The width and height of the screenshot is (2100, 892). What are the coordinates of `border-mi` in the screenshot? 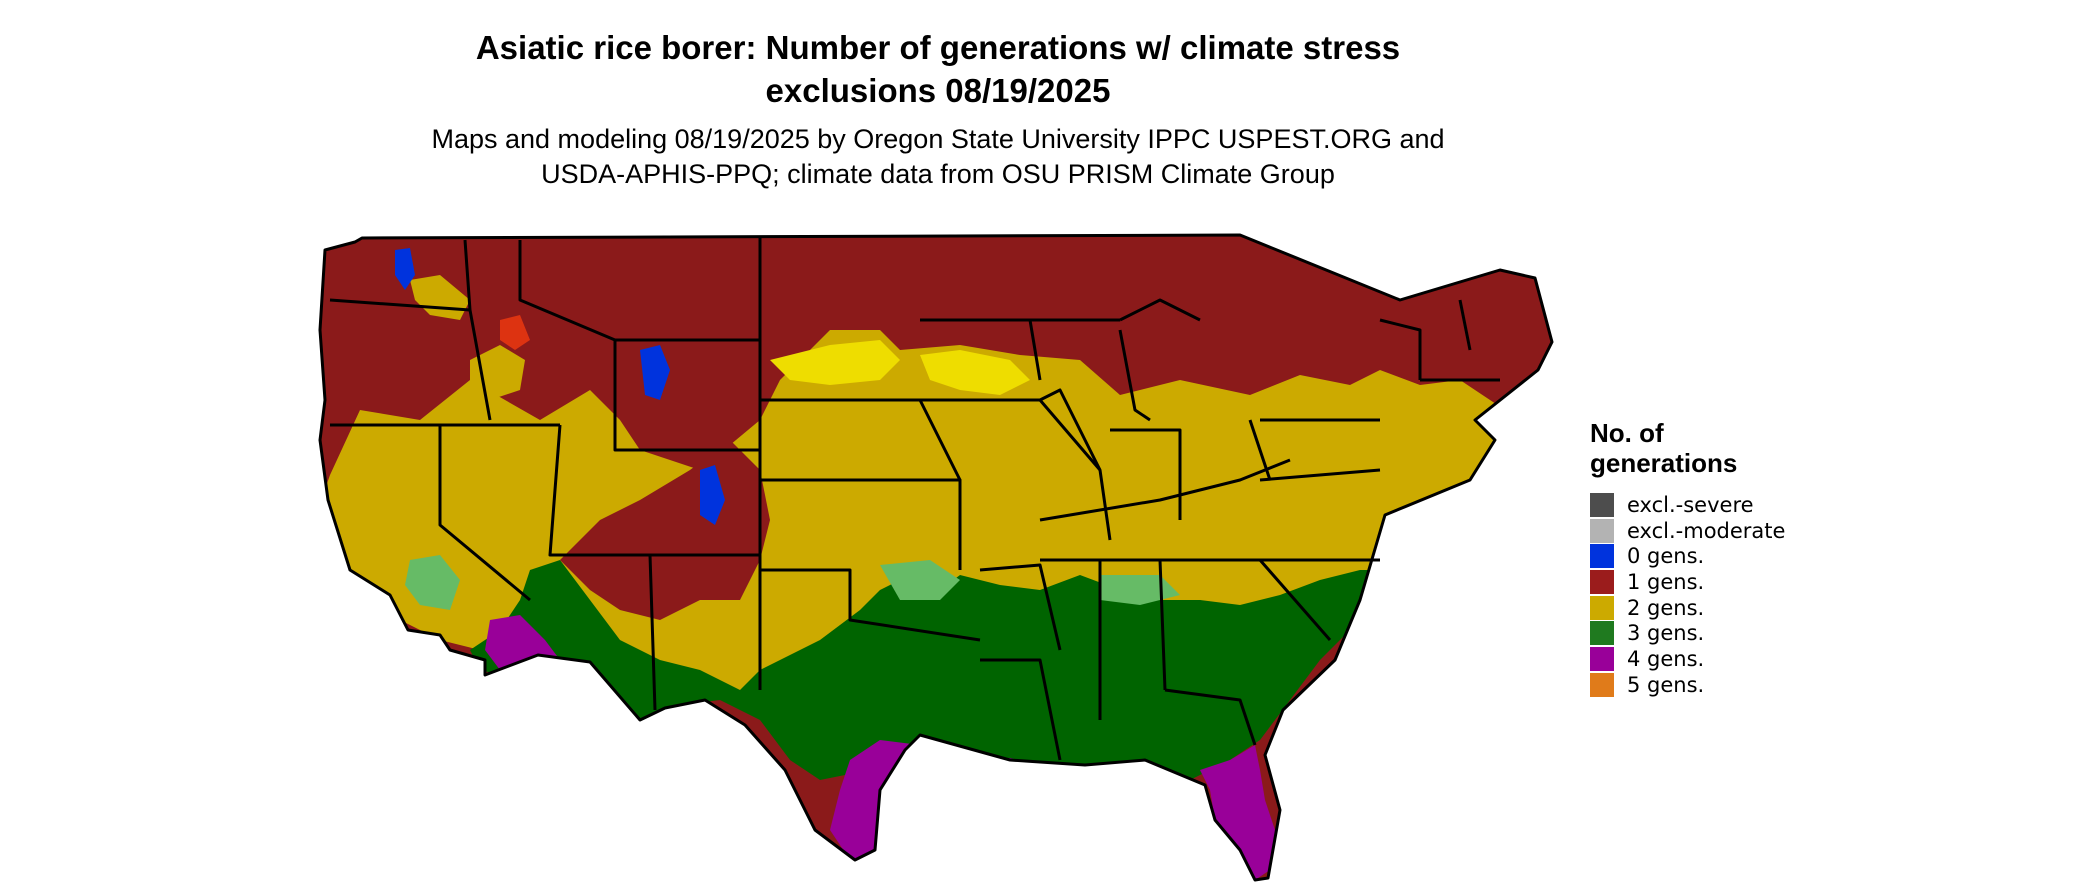 It's located at (1160, 310).